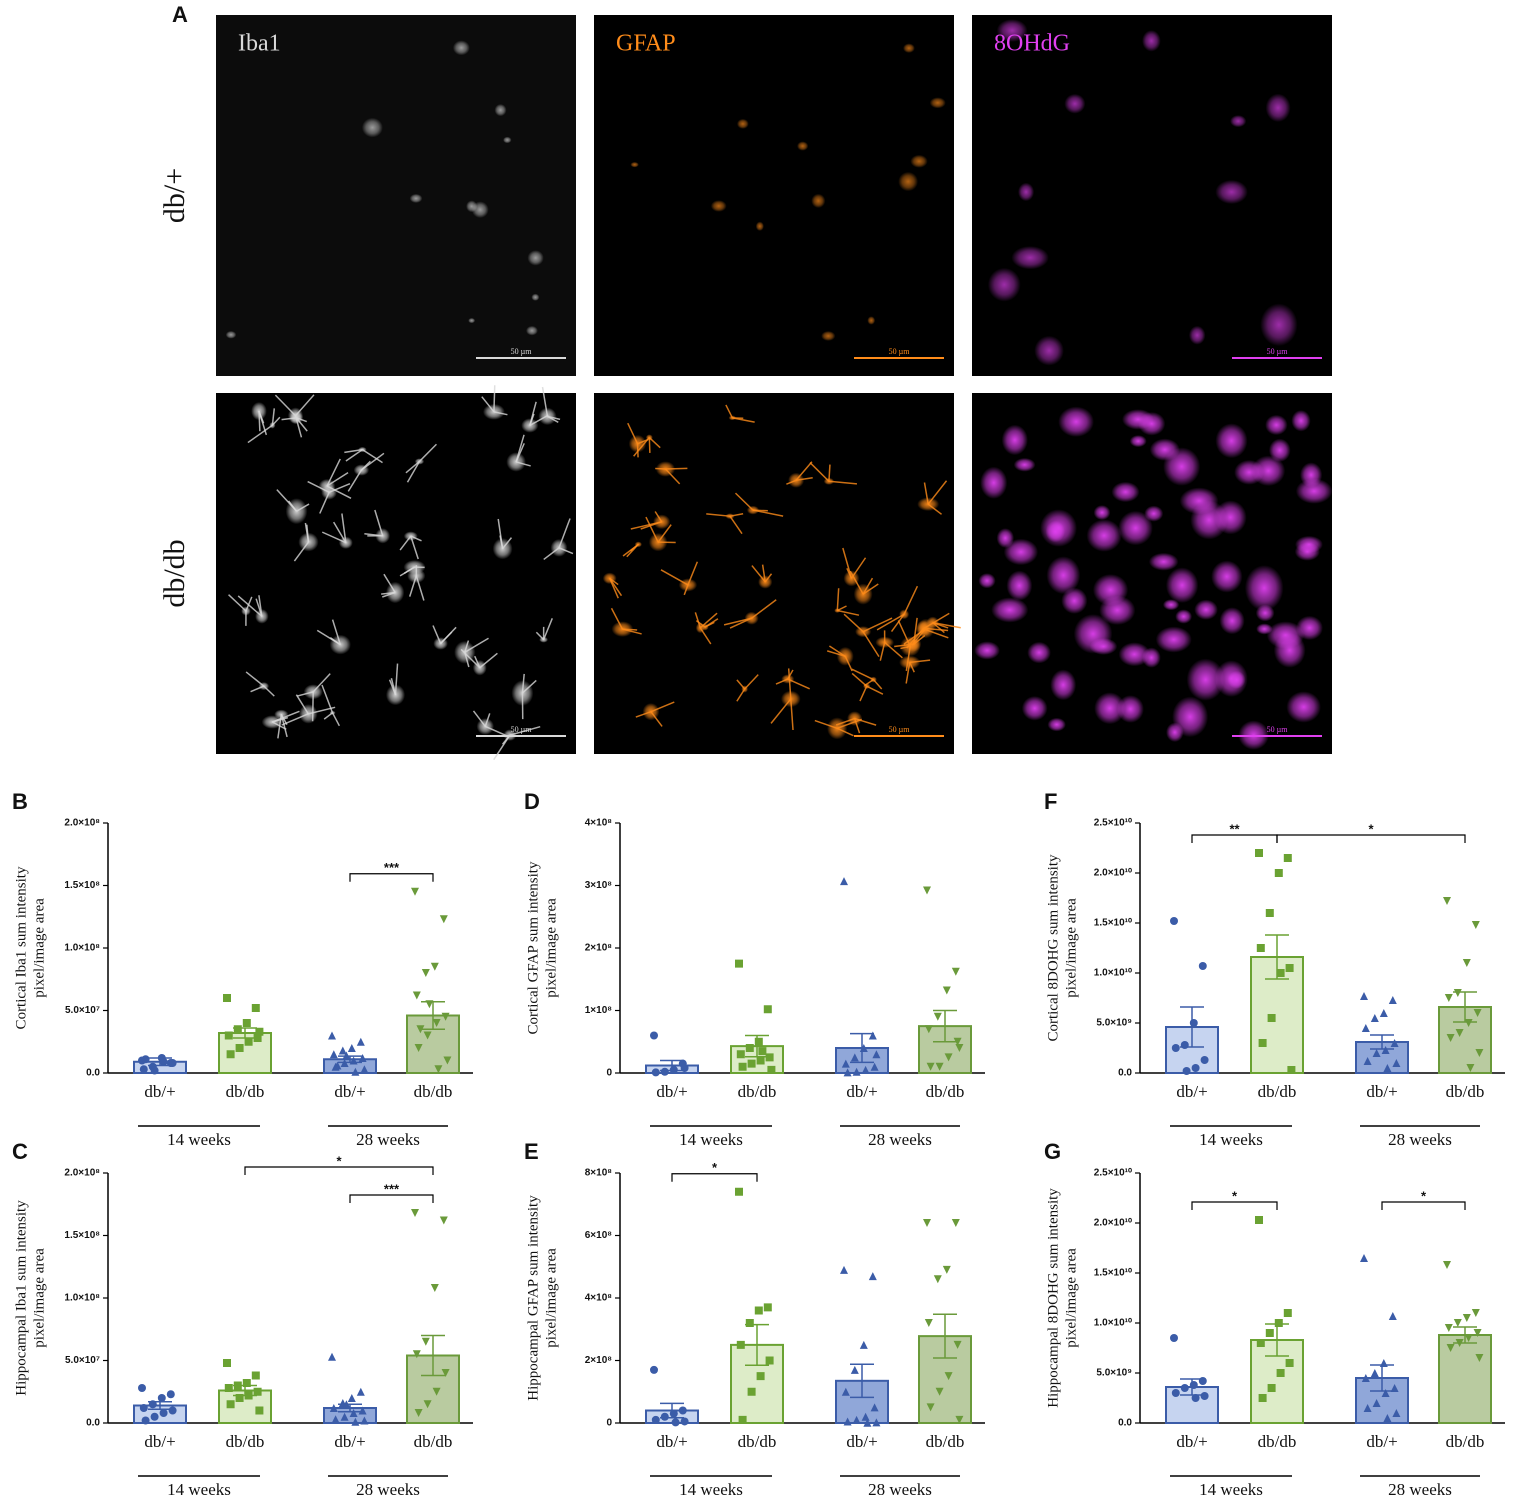 This screenshot has height=1495, width=1534. What do you see at coordinates (599, 885) in the screenshot?
I see `y-tick-label: 3×10⁸` at bounding box center [599, 885].